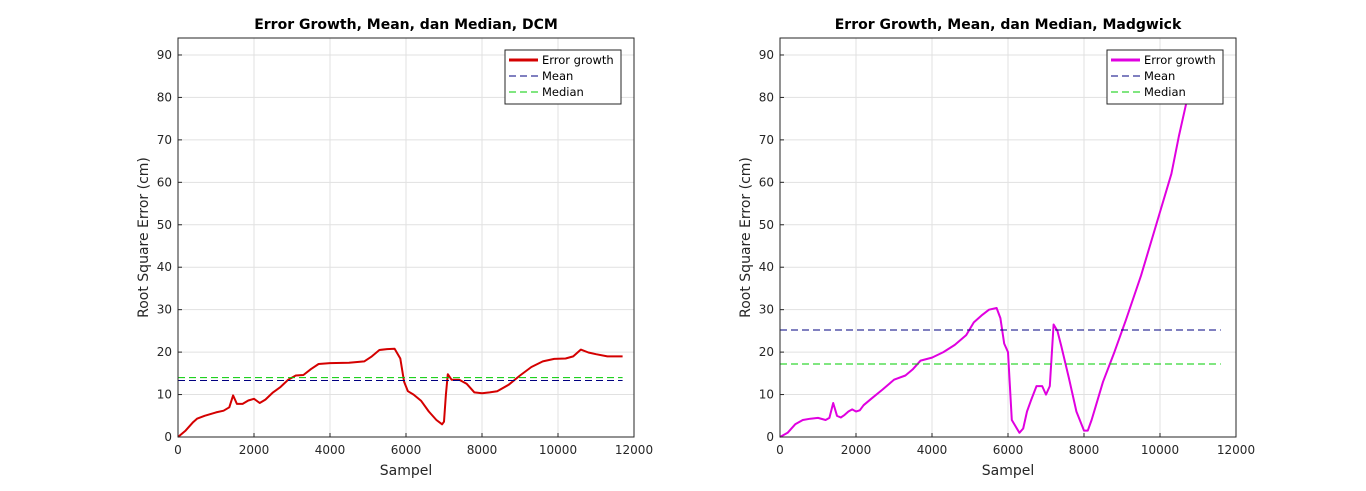 This screenshot has height=491, width=1366. What do you see at coordinates (1008, 25) in the screenshot?
I see `chart-title: Error Growth, Mean, dan Median, Madgwick` at bounding box center [1008, 25].